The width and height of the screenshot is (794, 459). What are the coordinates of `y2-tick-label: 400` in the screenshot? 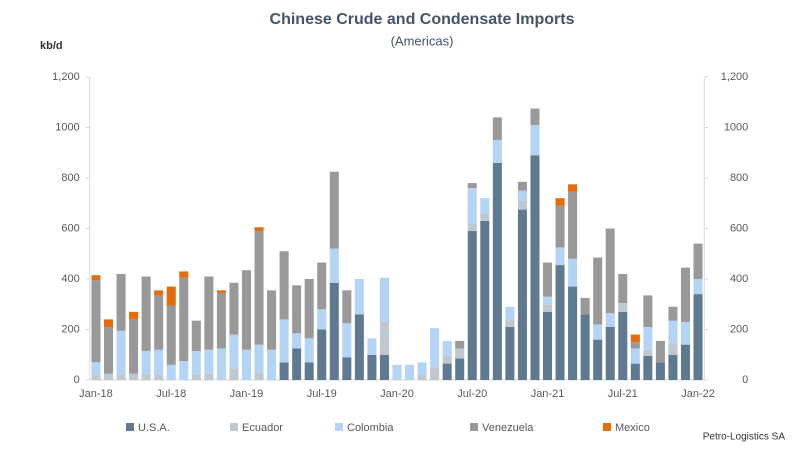 It's located at (739, 279).